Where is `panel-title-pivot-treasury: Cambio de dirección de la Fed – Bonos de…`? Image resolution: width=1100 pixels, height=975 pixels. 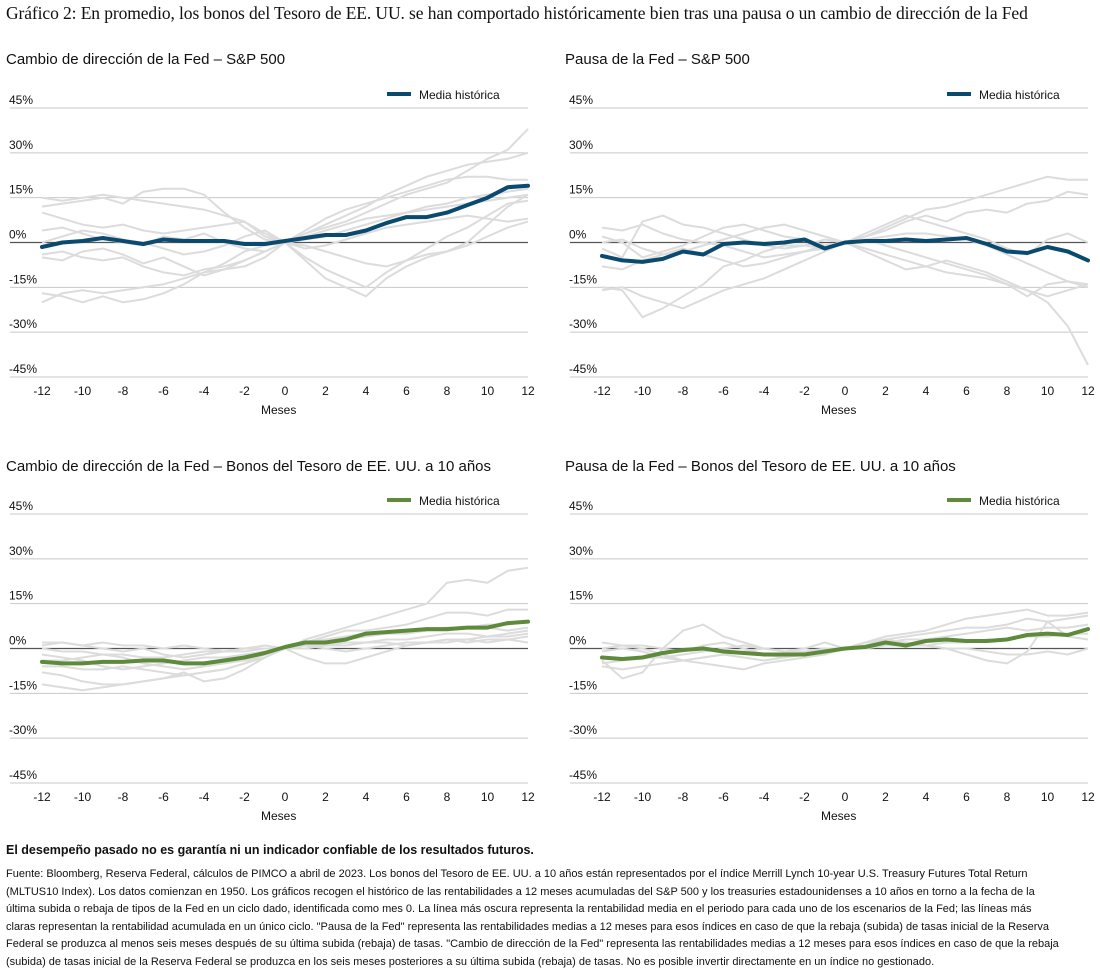 panel-title-pivot-treasury: Cambio de dirección de la Fed – Bonos de… is located at coordinates (249, 466).